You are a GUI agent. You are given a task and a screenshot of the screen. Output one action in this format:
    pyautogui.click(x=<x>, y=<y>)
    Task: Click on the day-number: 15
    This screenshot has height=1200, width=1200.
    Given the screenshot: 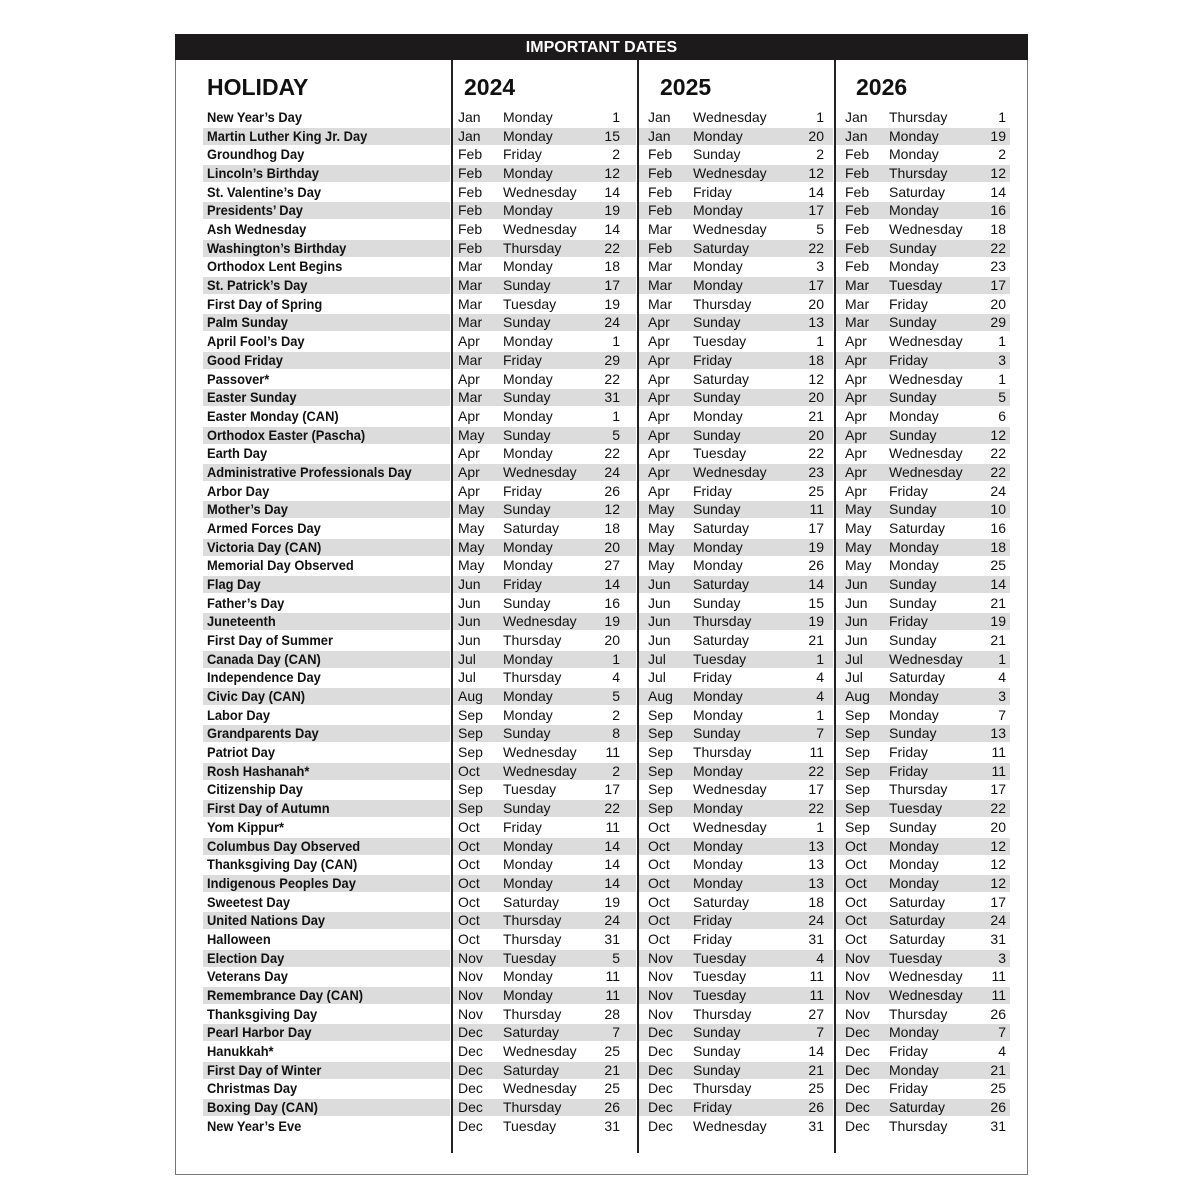 What is the action you would take?
    pyautogui.click(x=816, y=602)
    